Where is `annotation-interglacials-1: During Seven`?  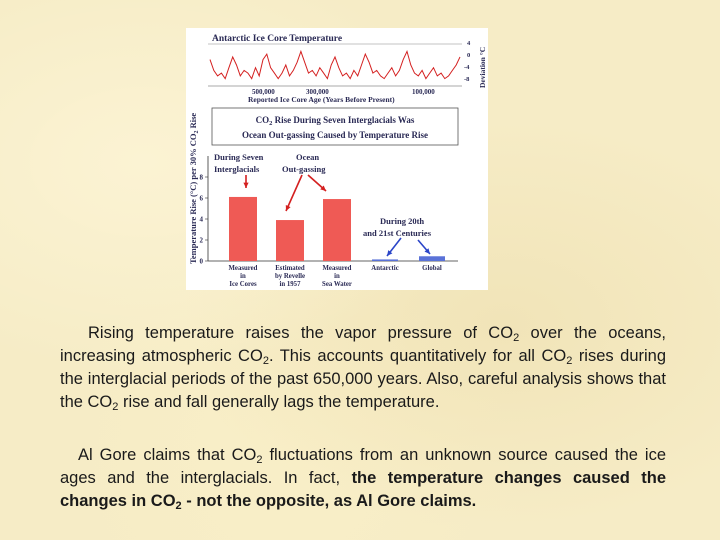
annotation-interglacials-1: During Seven is located at coordinates (239, 157).